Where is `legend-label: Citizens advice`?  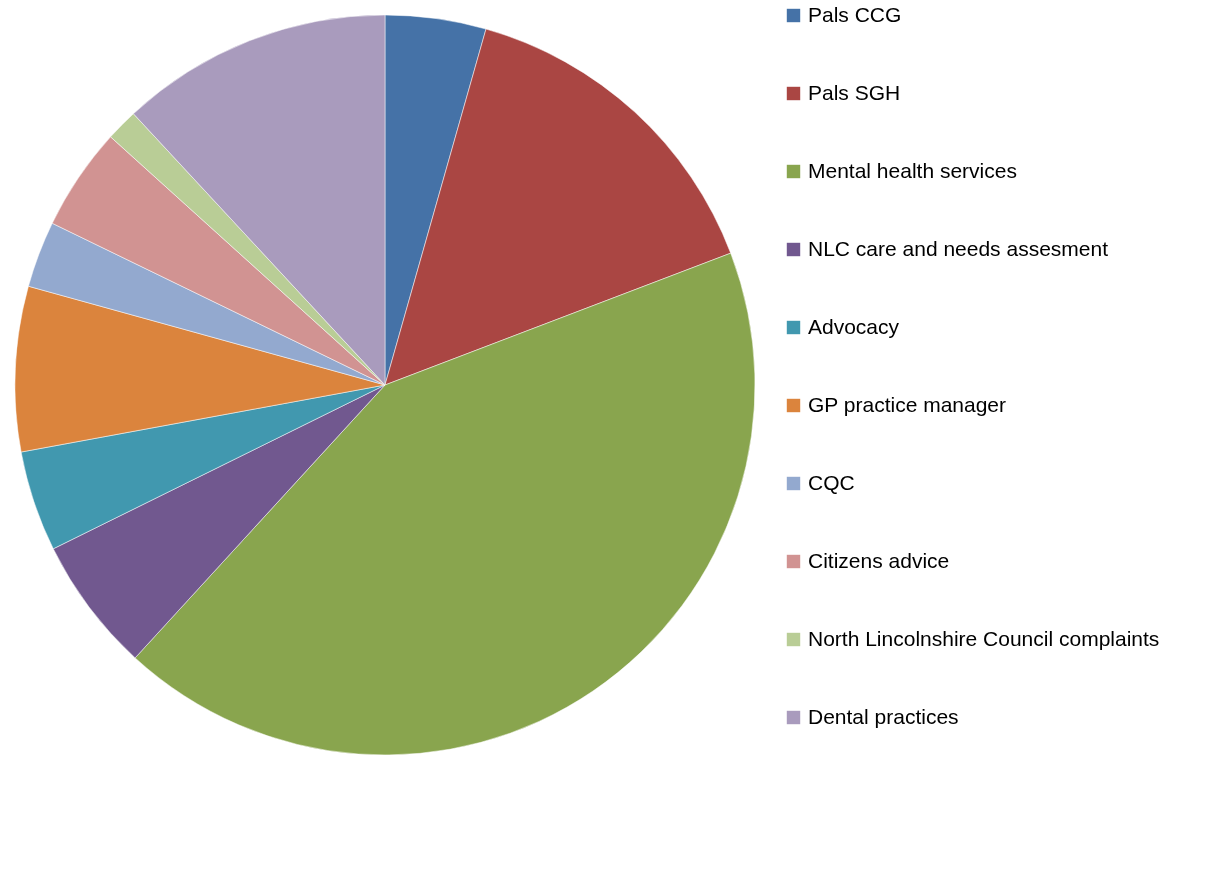 legend-label: Citizens advice is located at coordinates (879, 560).